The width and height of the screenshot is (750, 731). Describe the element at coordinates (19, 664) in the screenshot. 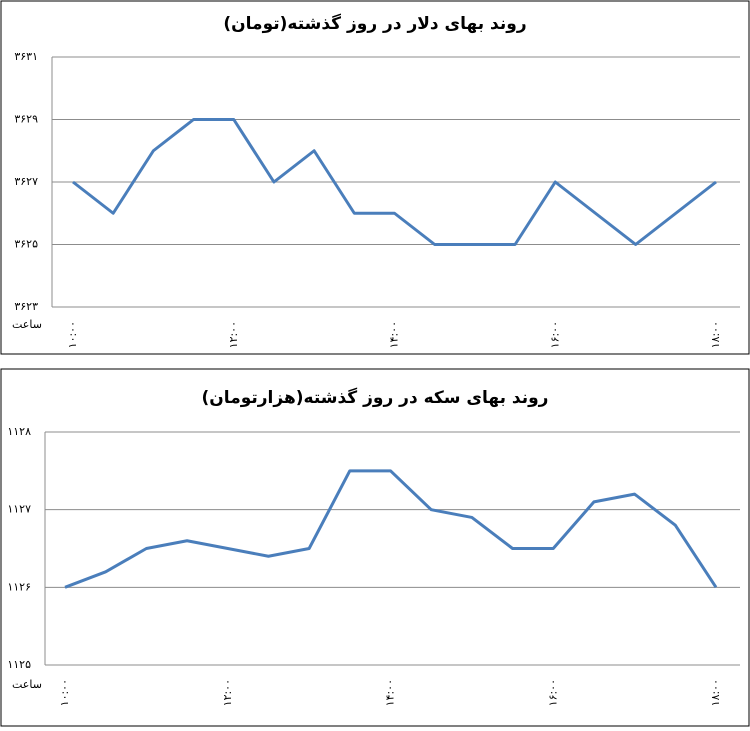

I see `y-tick-label: ۱۱۲۵` at that location.